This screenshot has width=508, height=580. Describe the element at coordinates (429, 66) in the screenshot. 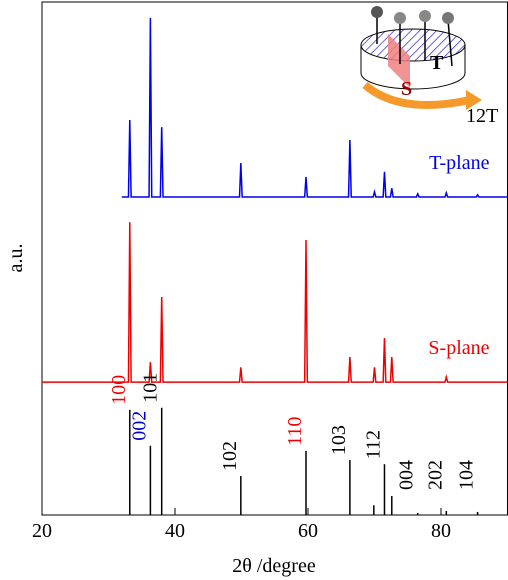

I see `inset-diagram: S T 12T` at that location.